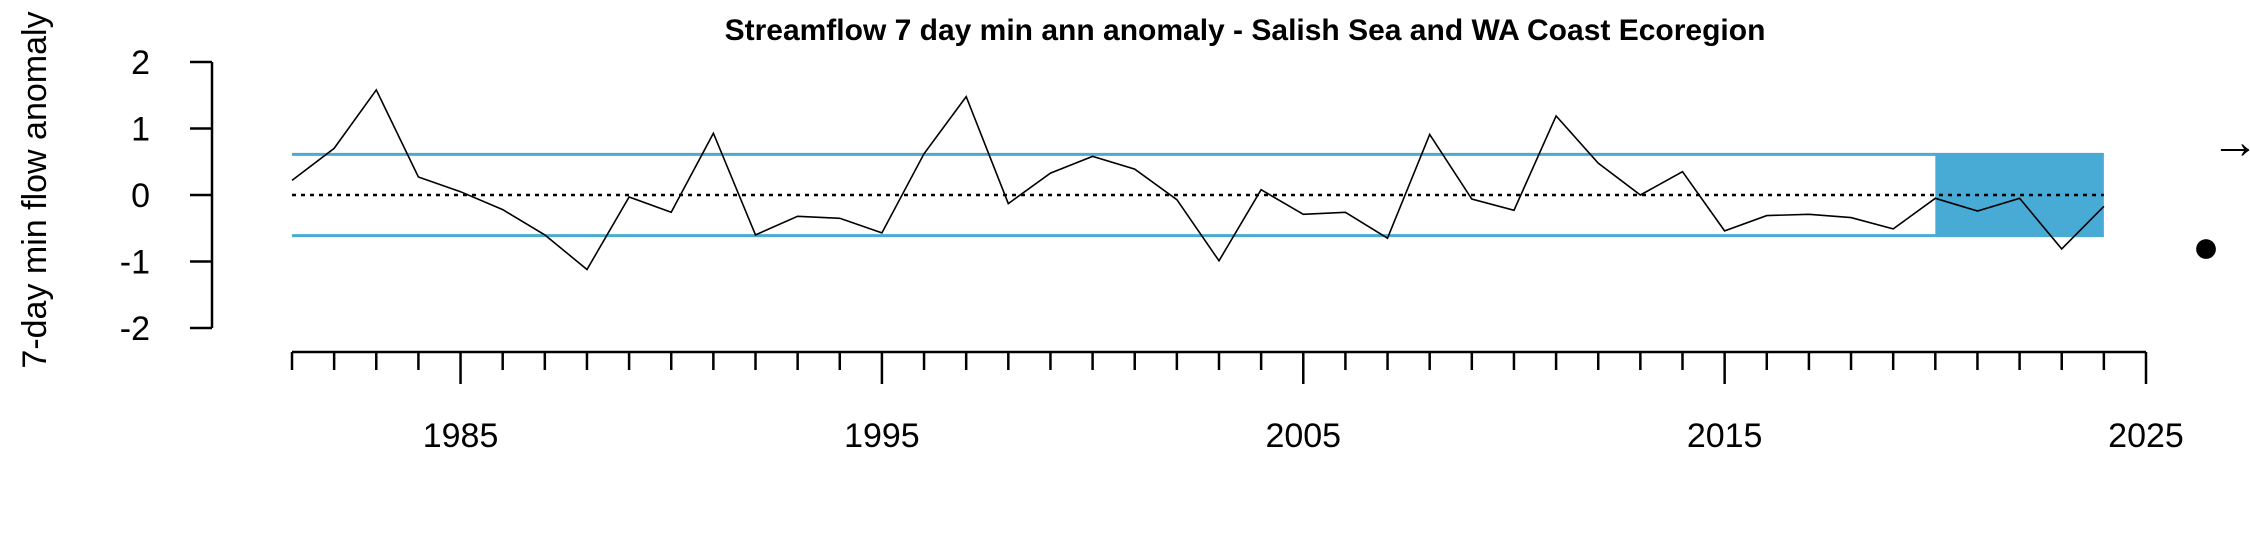  I want to click on y-tick-label: 0, so click(140, 196).